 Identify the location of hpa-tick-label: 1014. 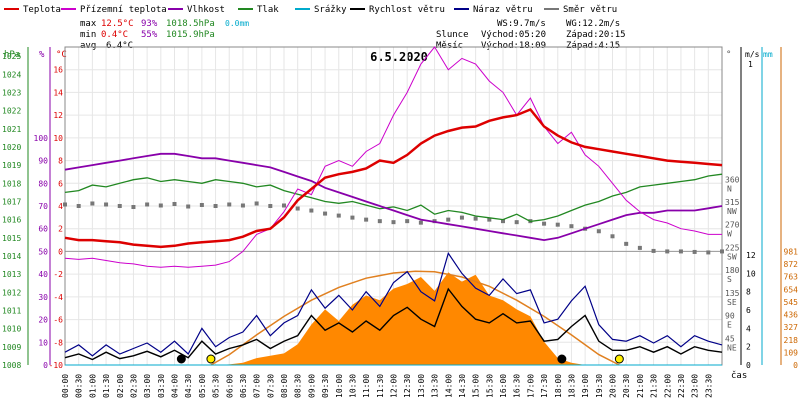
(11, 256).